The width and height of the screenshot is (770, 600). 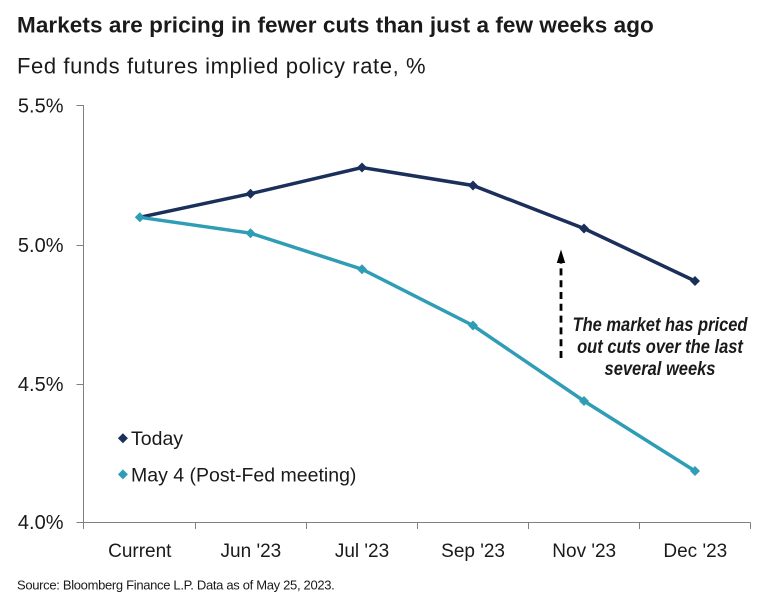 What do you see at coordinates (660, 347) in the screenshot?
I see `svg-text: out cuts over the last` at bounding box center [660, 347].